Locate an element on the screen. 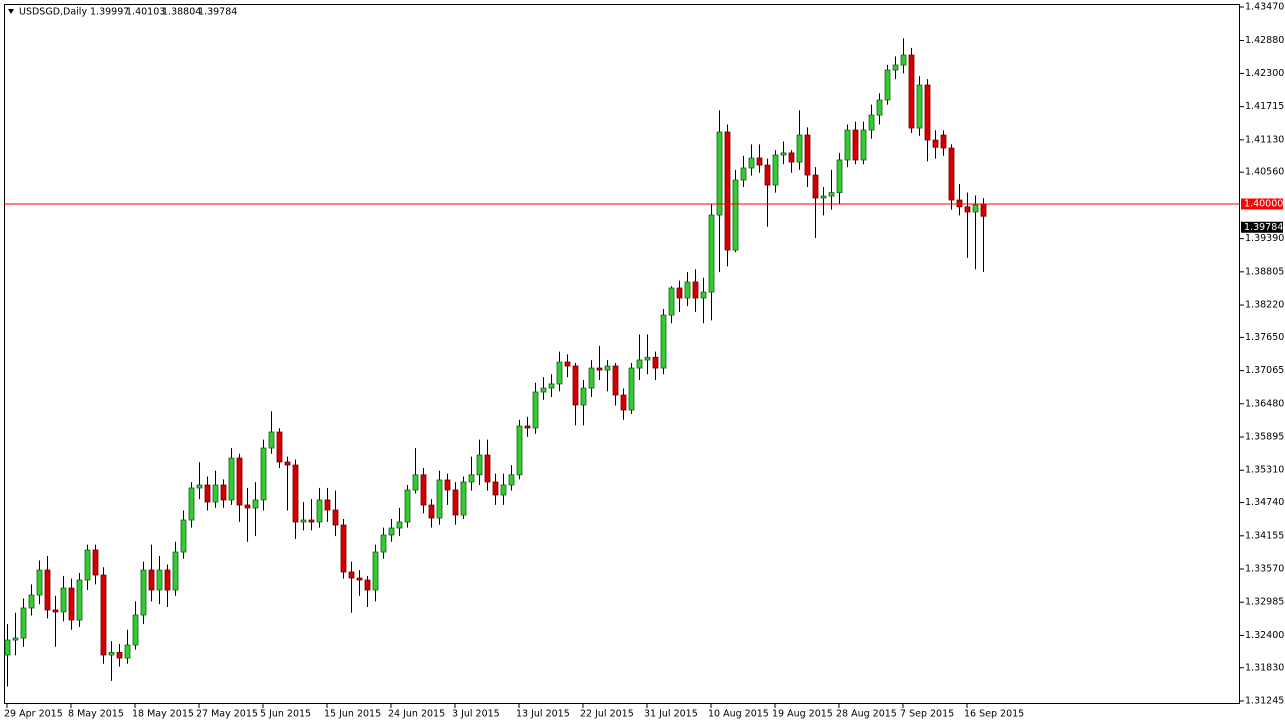  price-label: 1.39784 is located at coordinates (1263, 227).